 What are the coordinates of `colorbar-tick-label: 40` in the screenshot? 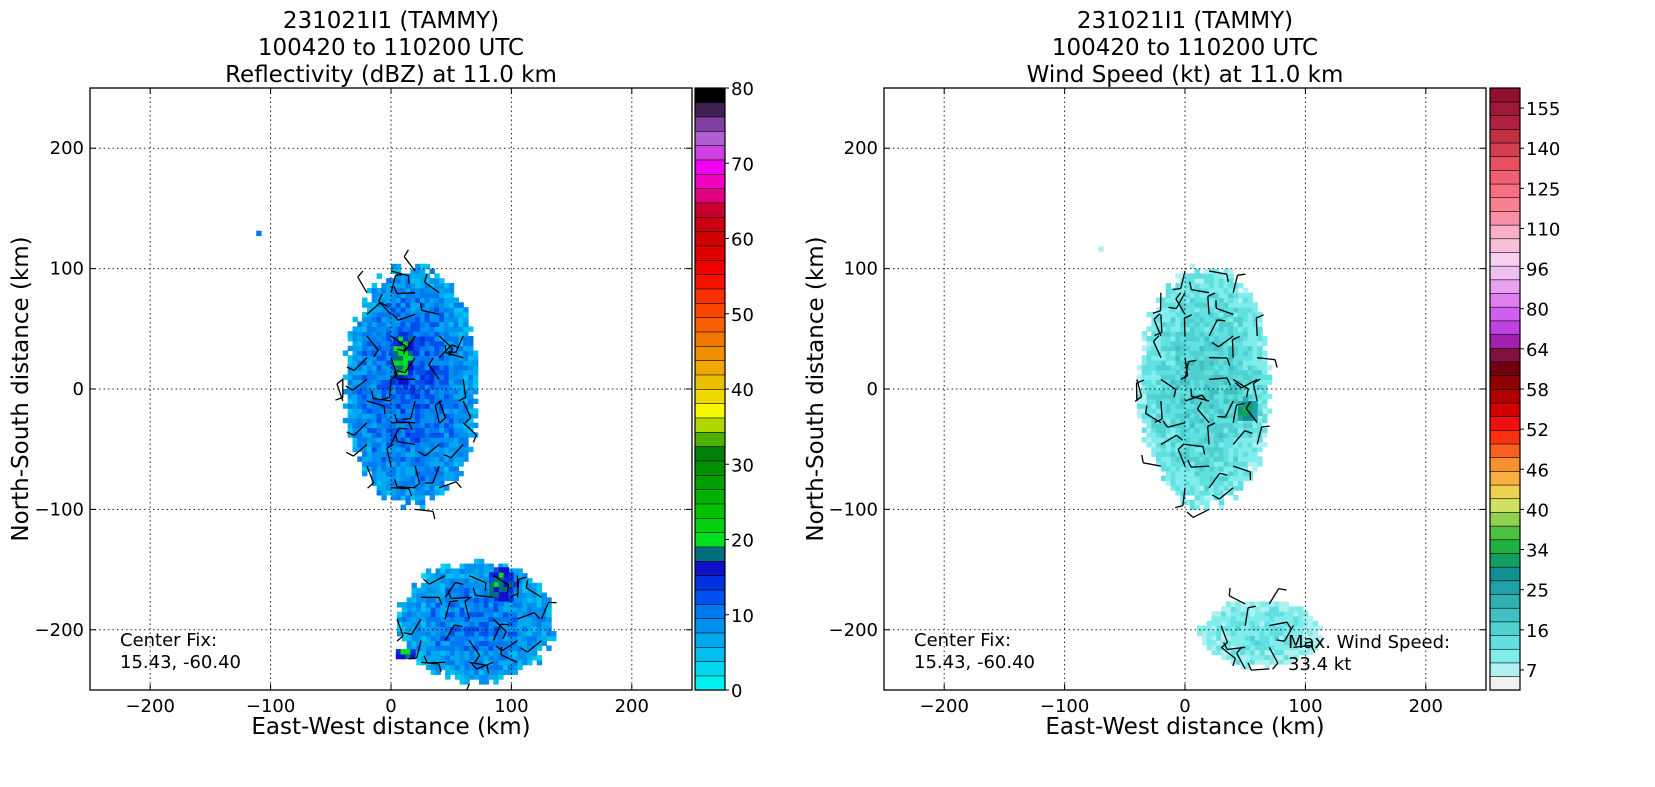 It's located at (742, 390).